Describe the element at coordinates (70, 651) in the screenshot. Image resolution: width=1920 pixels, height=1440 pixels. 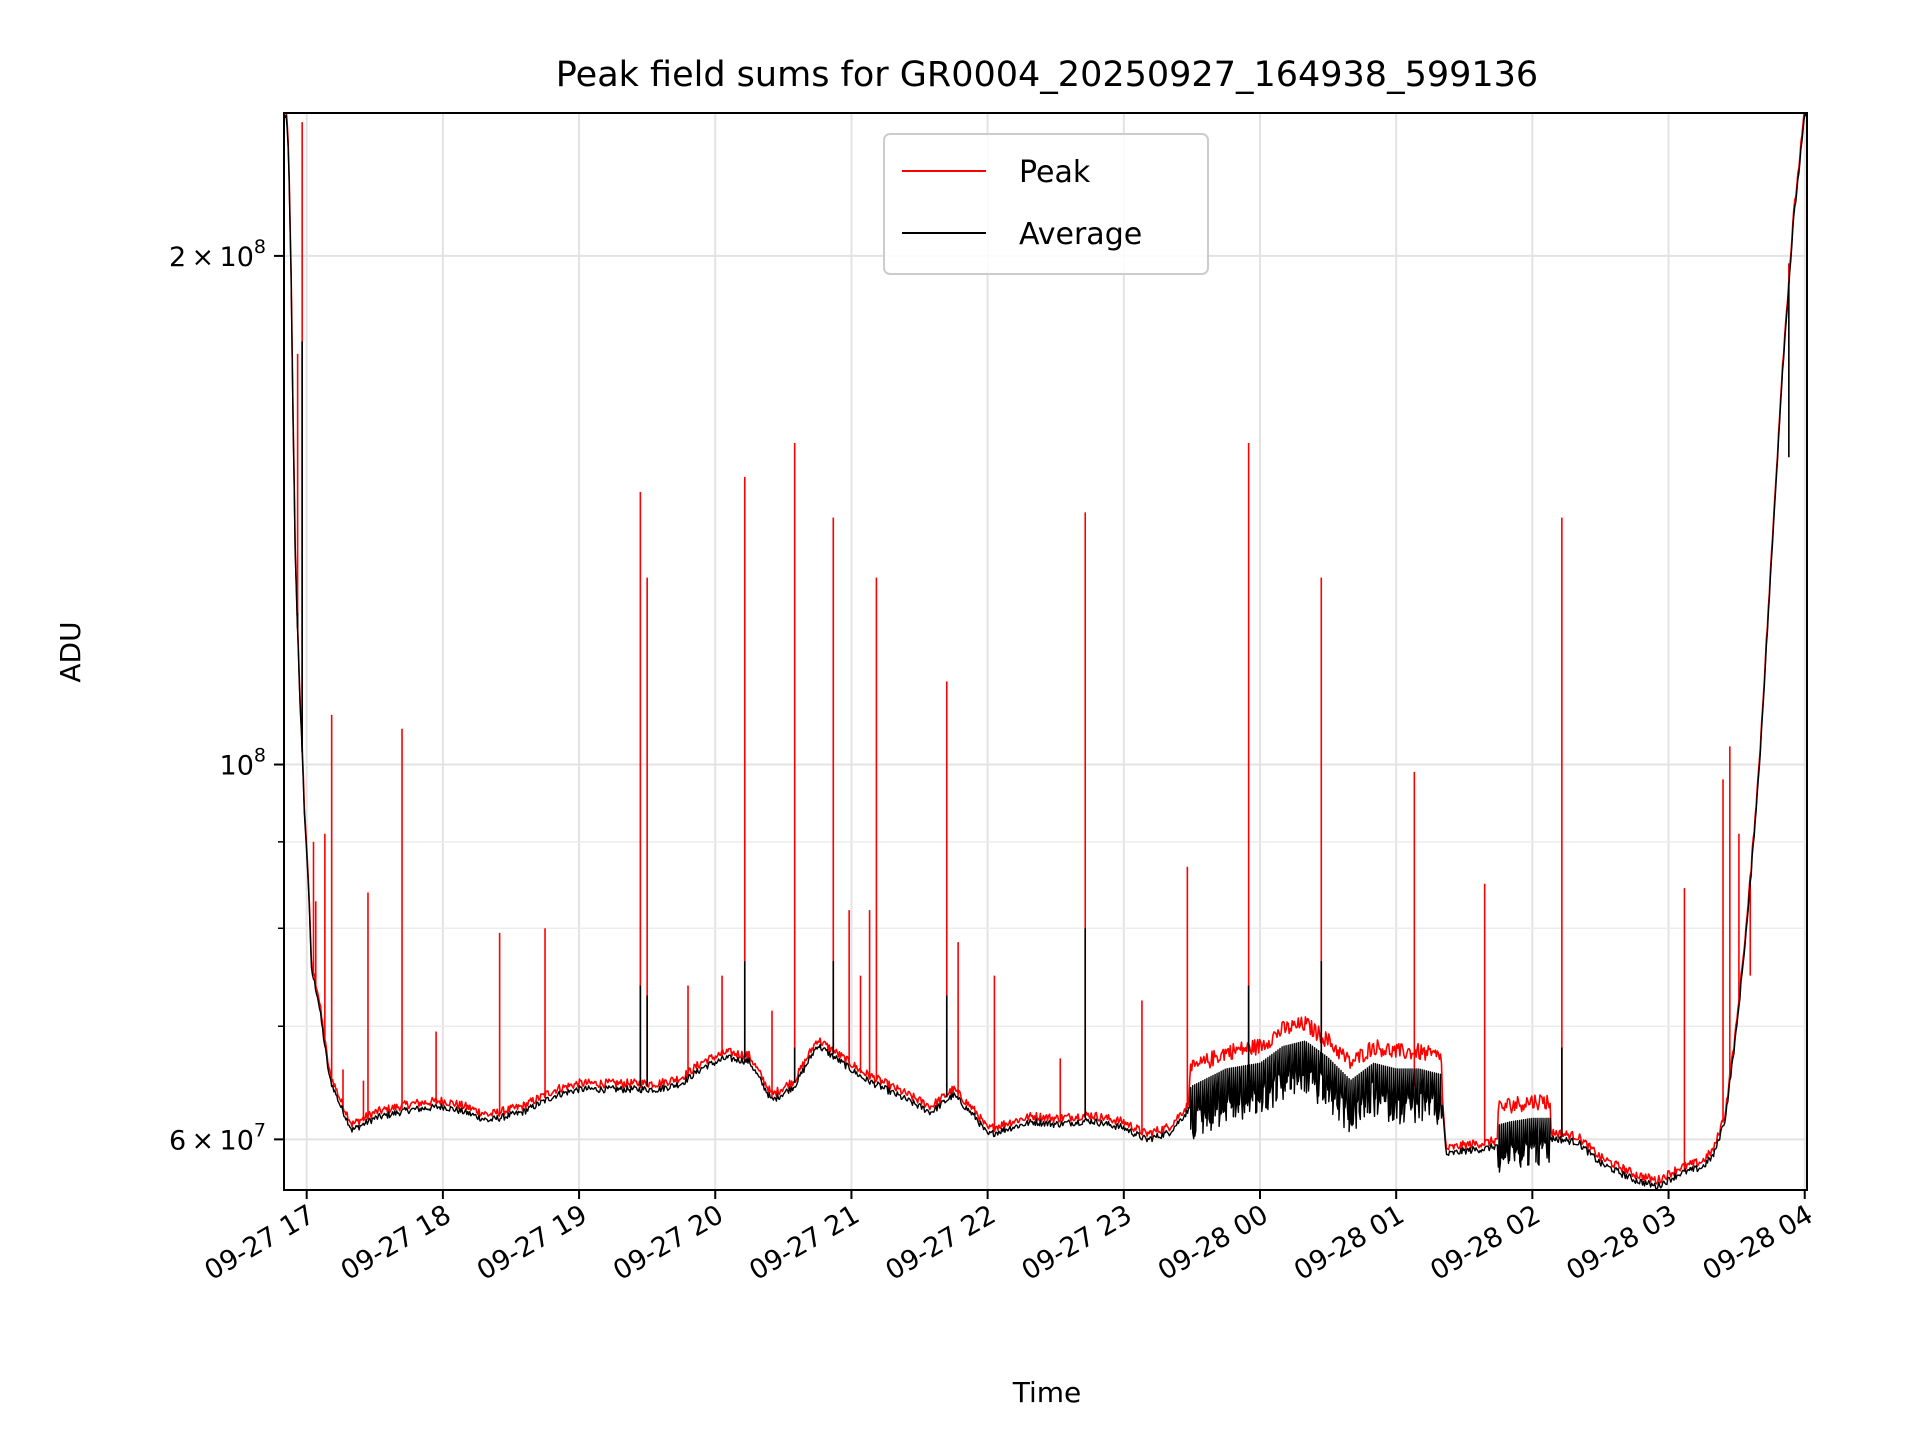
I see `y-axis-label: ADU` at that location.